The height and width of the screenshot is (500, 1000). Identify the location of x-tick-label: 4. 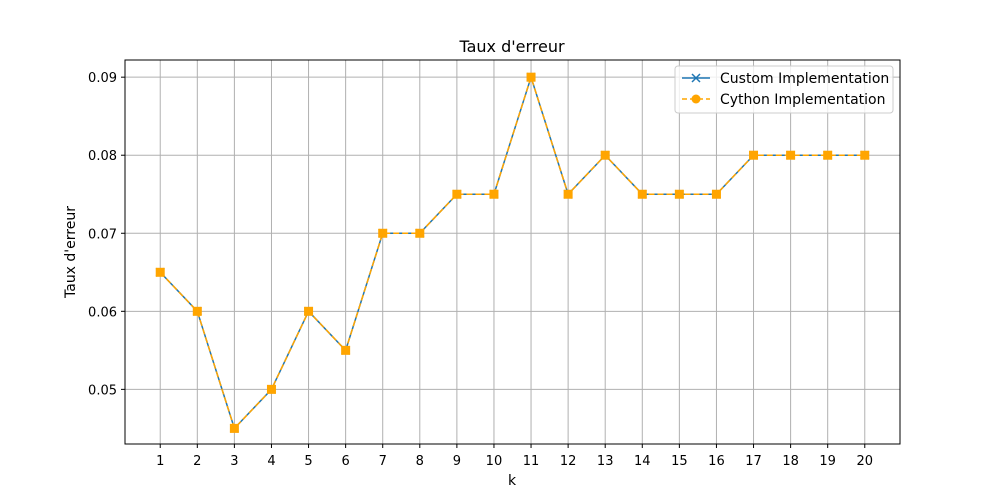
(271, 461).